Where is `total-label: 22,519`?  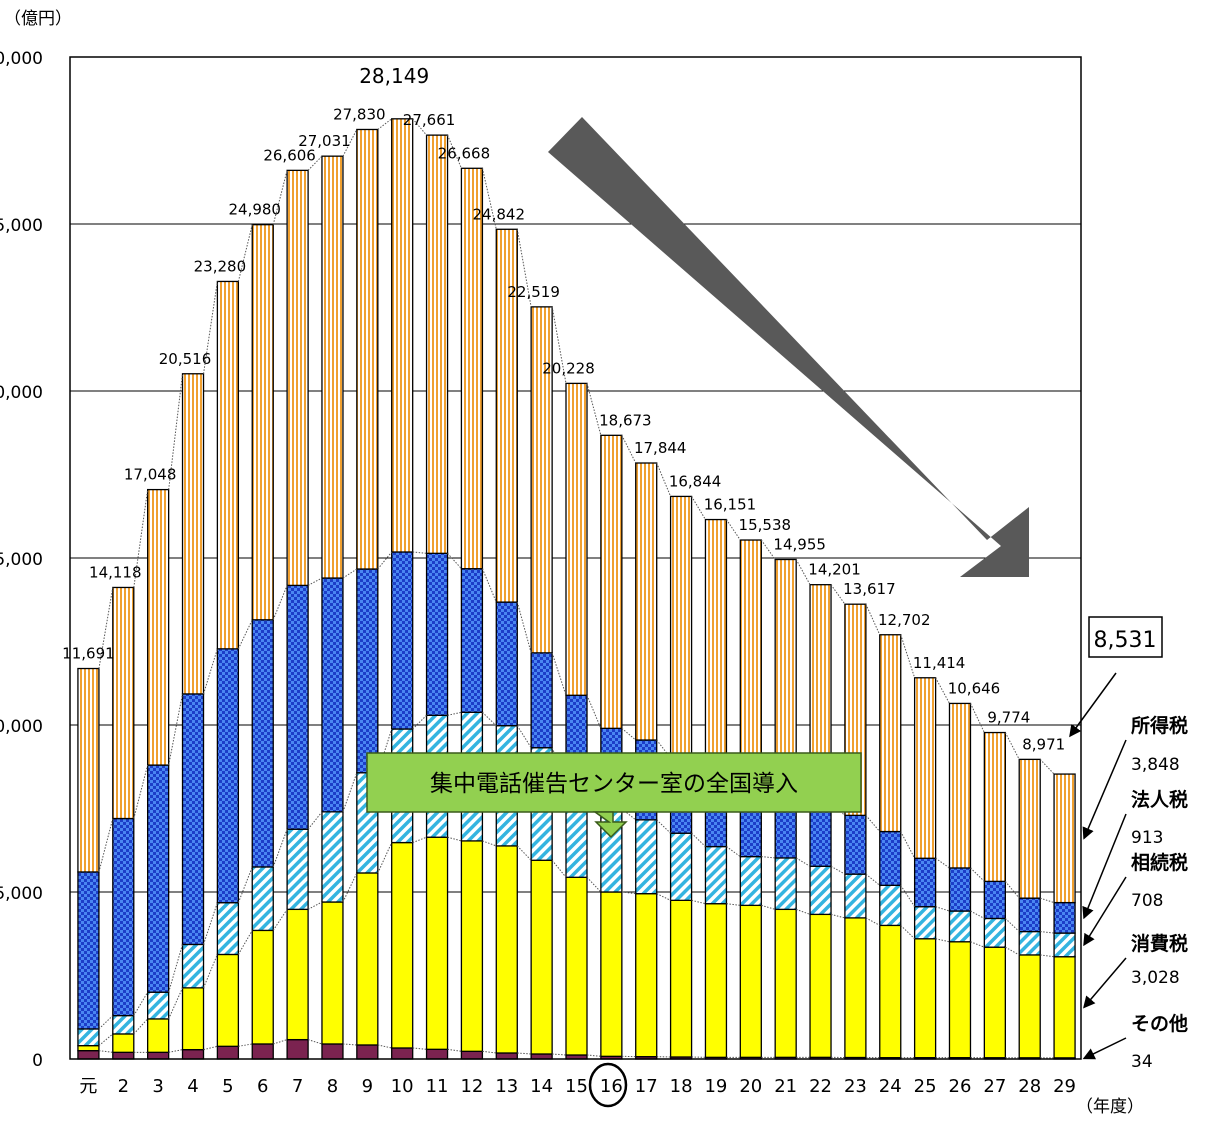
total-label: 22,519 is located at coordinates (533, 292).